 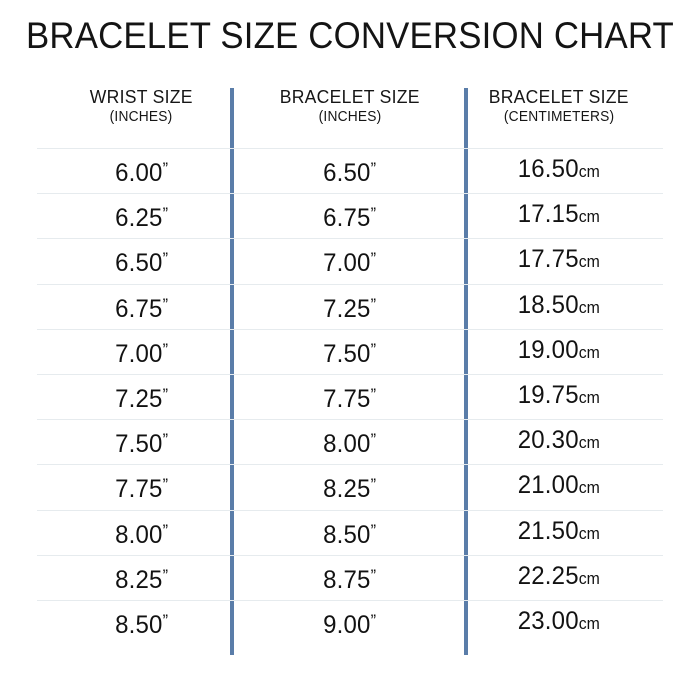 I want to click on table-row: 6.25” 6.75” 17.15cm, so click(x=350, y=215).